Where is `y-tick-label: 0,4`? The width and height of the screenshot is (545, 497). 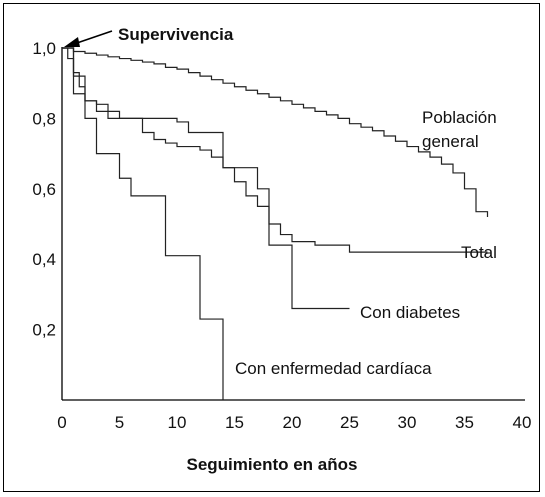 y-tick-label: 0,4 is located at coordinates (44, 259).